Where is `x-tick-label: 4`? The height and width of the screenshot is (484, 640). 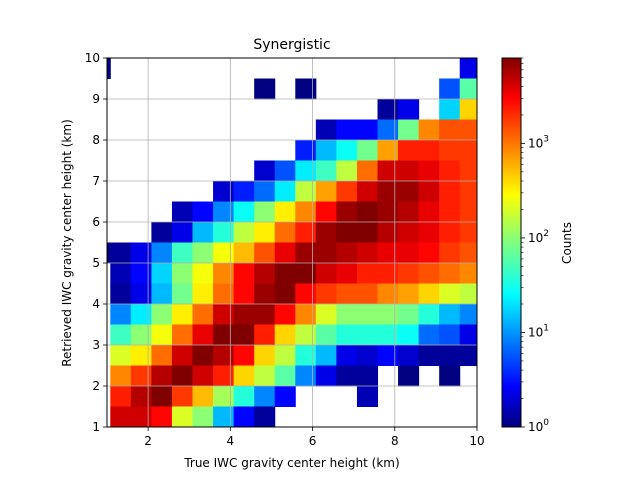
x-tick-label: 4 is located at coordinates (231, 441).